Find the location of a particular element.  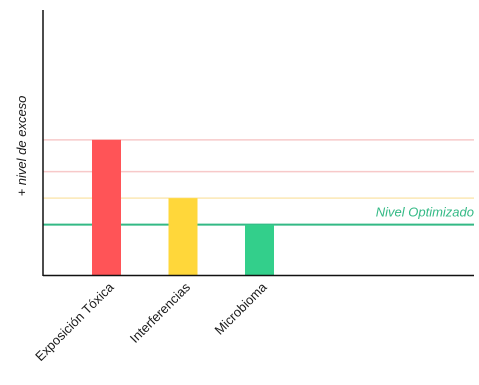

reference-line-label: Nivel Optimizado is located at coordinates (425, 212).